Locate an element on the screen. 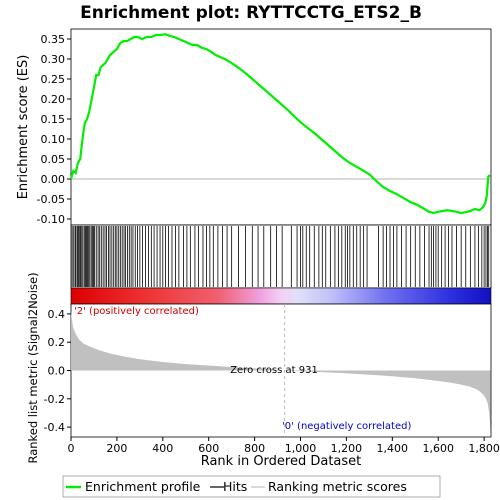  x-tick-label: 0 is located at coordinates (71, 448).